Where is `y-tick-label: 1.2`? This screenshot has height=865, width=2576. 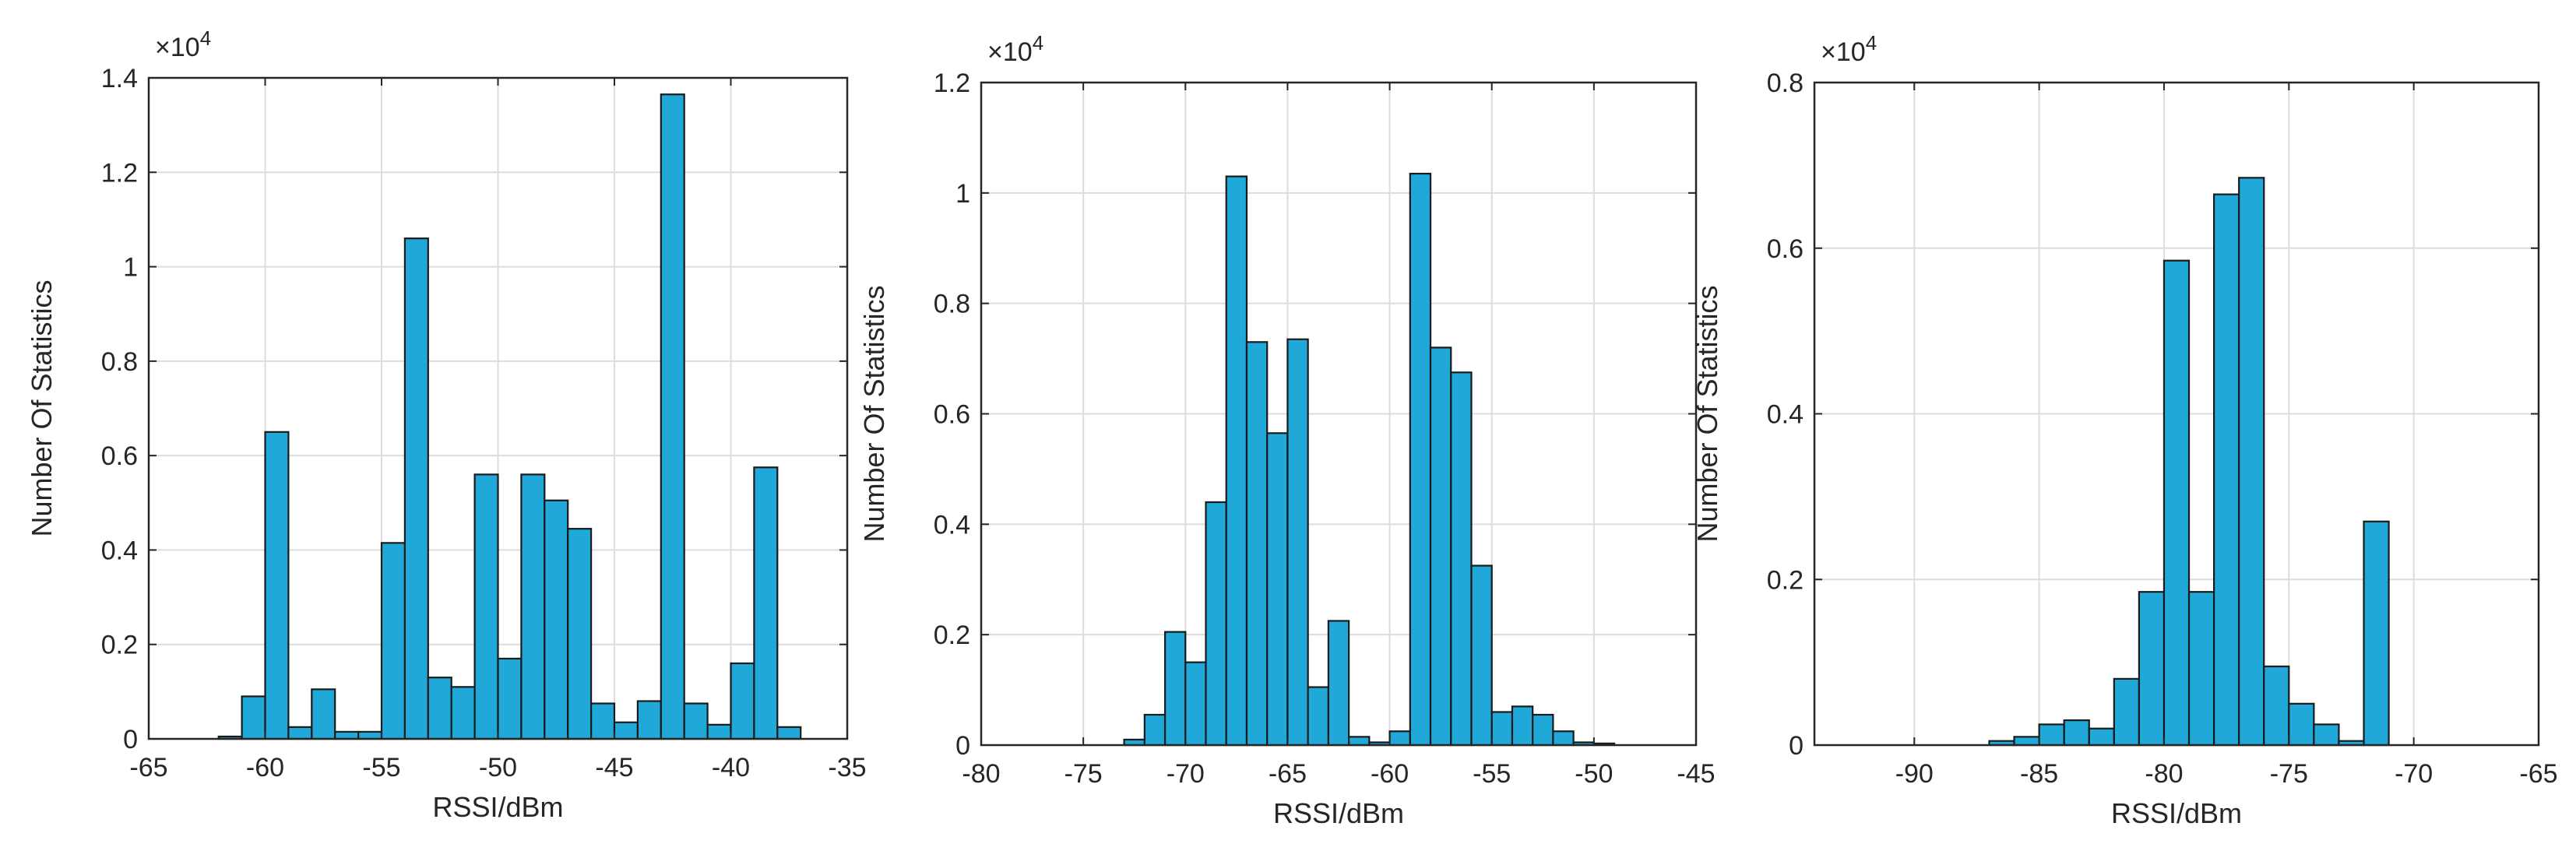 y-tick-label: 1.2 is located at coordinates (119, 173).